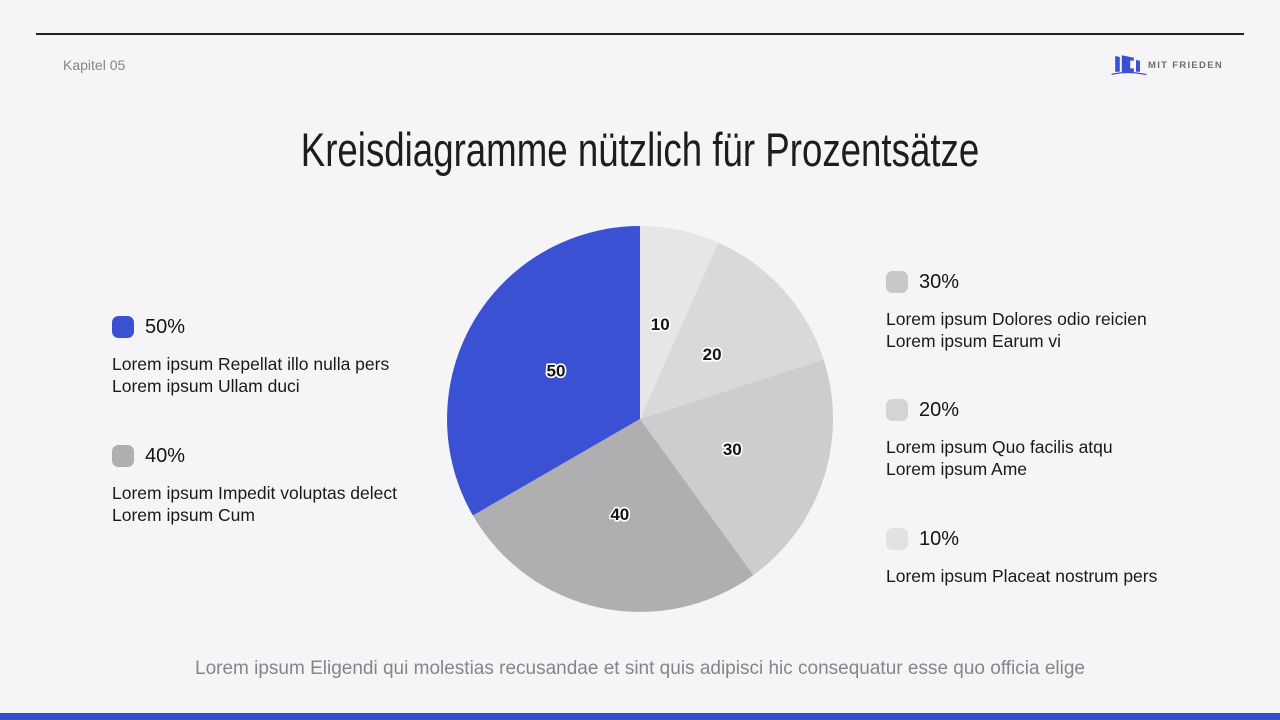 The width and height of the screenshot is (1280, 720). Describe the element at coordinates (619, 514) in the screenshot. I see `svg-text: 40` at that location.